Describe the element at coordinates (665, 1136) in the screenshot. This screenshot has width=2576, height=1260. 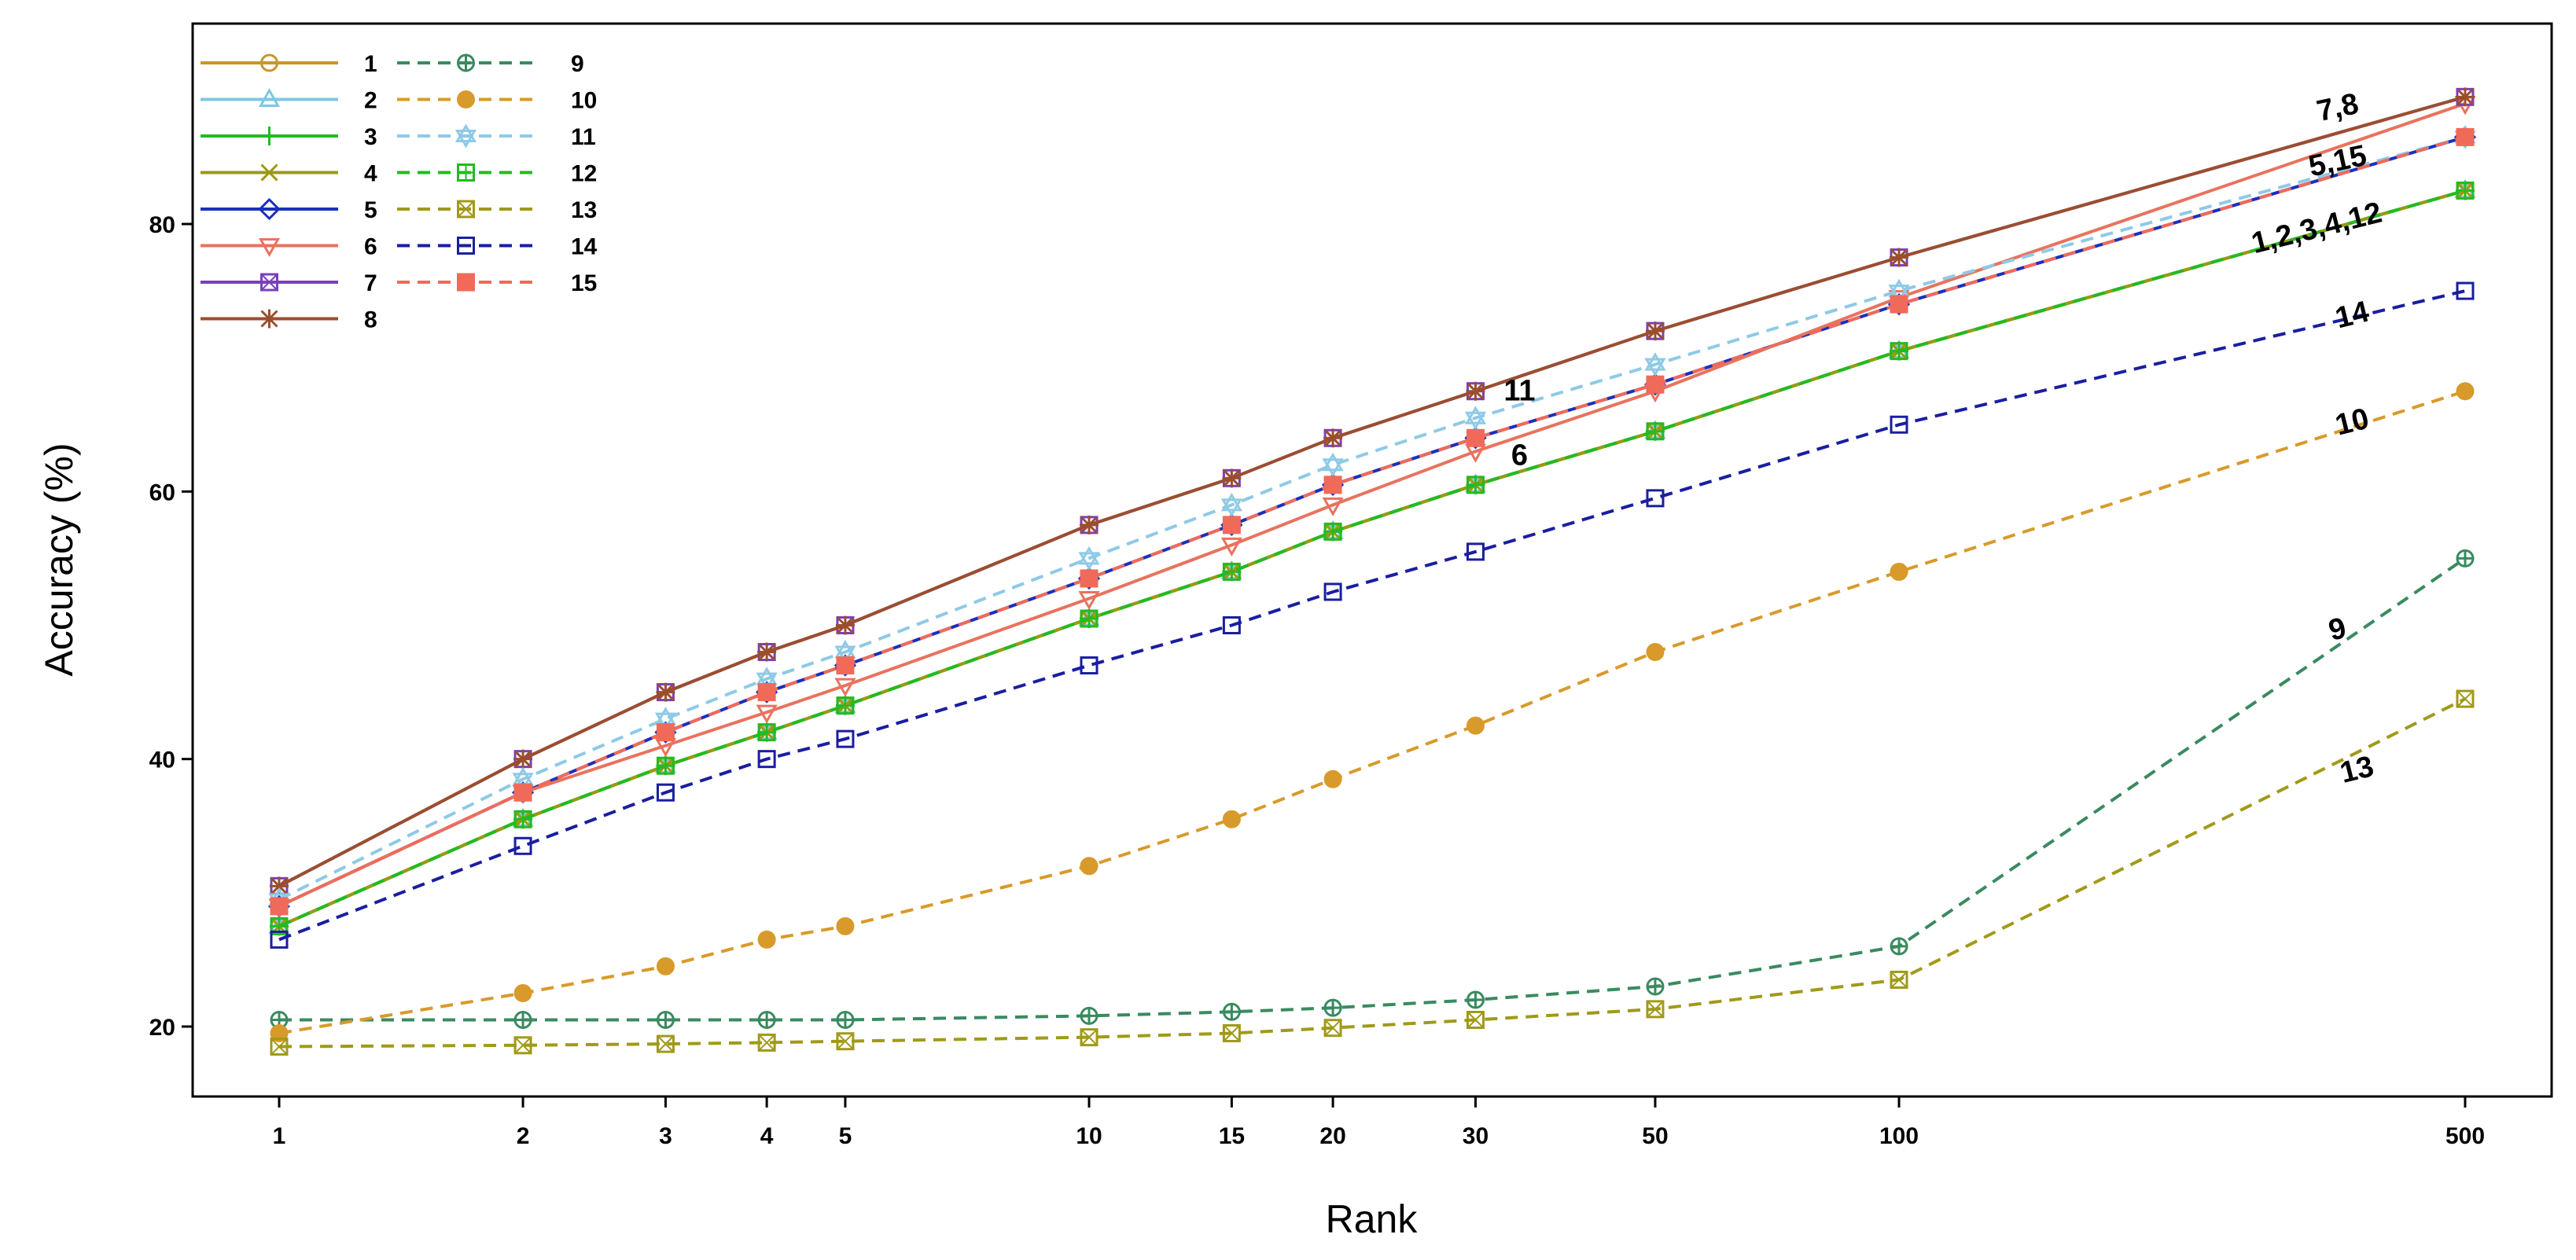
I see `x-tick-label: 3` at that location.